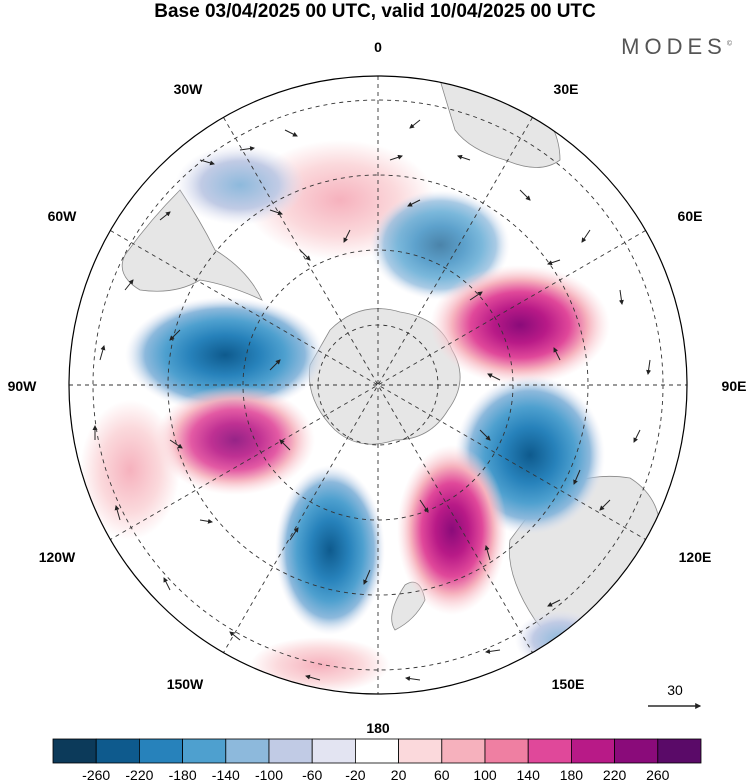 The image size is (750, 783). I want to click on label-120w: 120W, so click(57, 557).